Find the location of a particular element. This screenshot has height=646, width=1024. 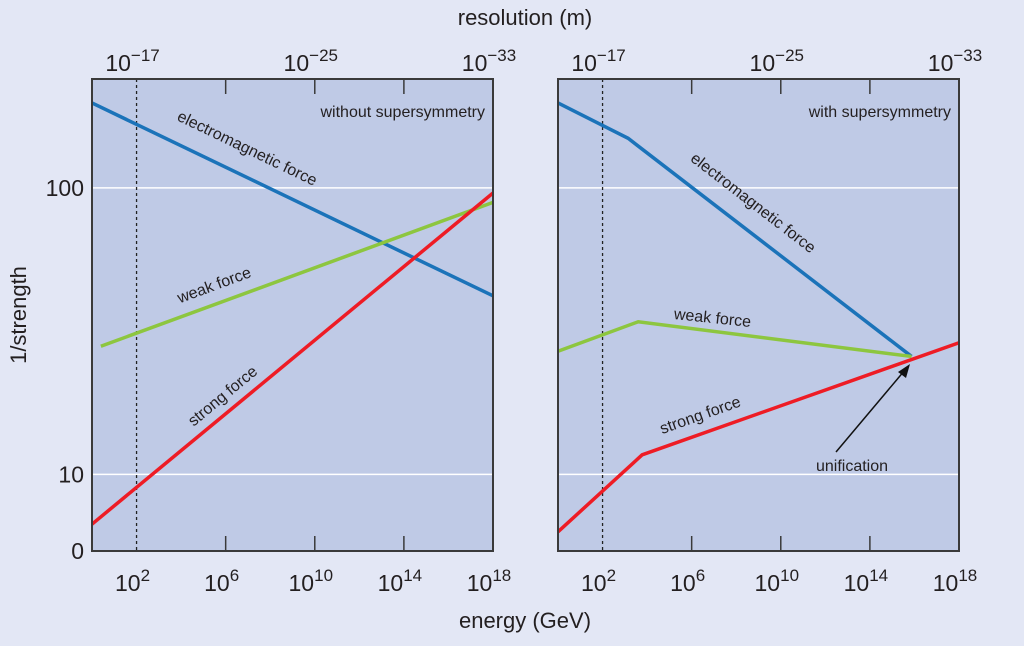

unification-arrow is located at coordinates (870, 411).